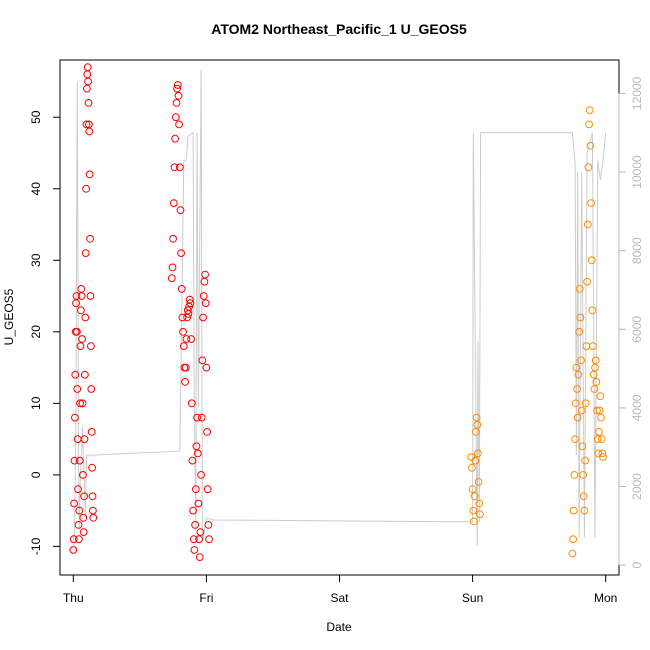  What do you see at coordinates (637, 407) in the screenshot?
I see `y2-tick-label: 4000` at bounding box center [637, 407].